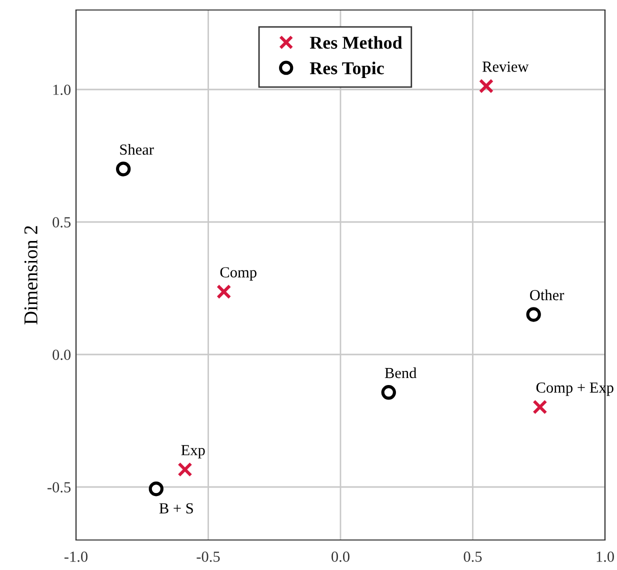 This screenshot has height=570, width=617. I want to click on legend-label: Res Topic, so click(347, 70).